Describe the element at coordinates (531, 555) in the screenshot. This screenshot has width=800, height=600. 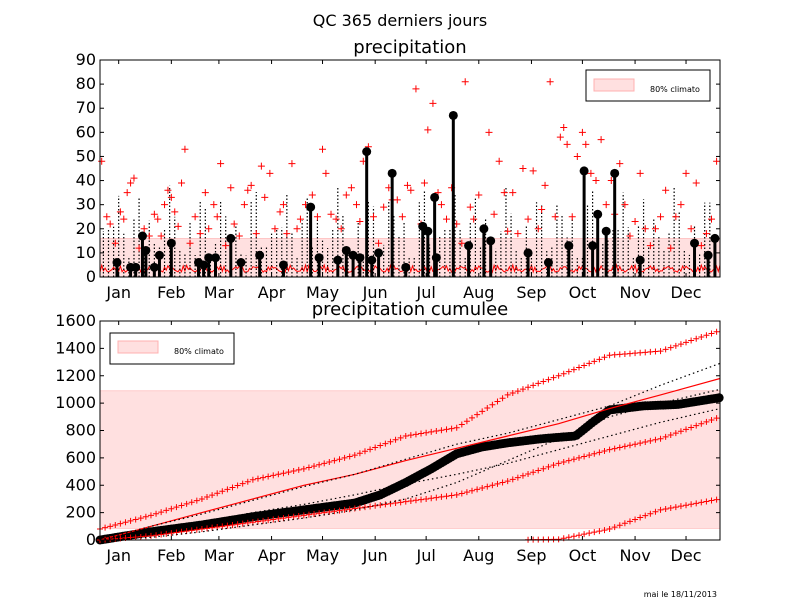
I see `x-tick-label: Sep` at that location.